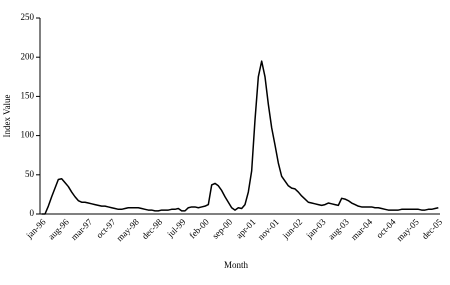  I want to click on y-axis-label: Index Value, so click(7, 115).